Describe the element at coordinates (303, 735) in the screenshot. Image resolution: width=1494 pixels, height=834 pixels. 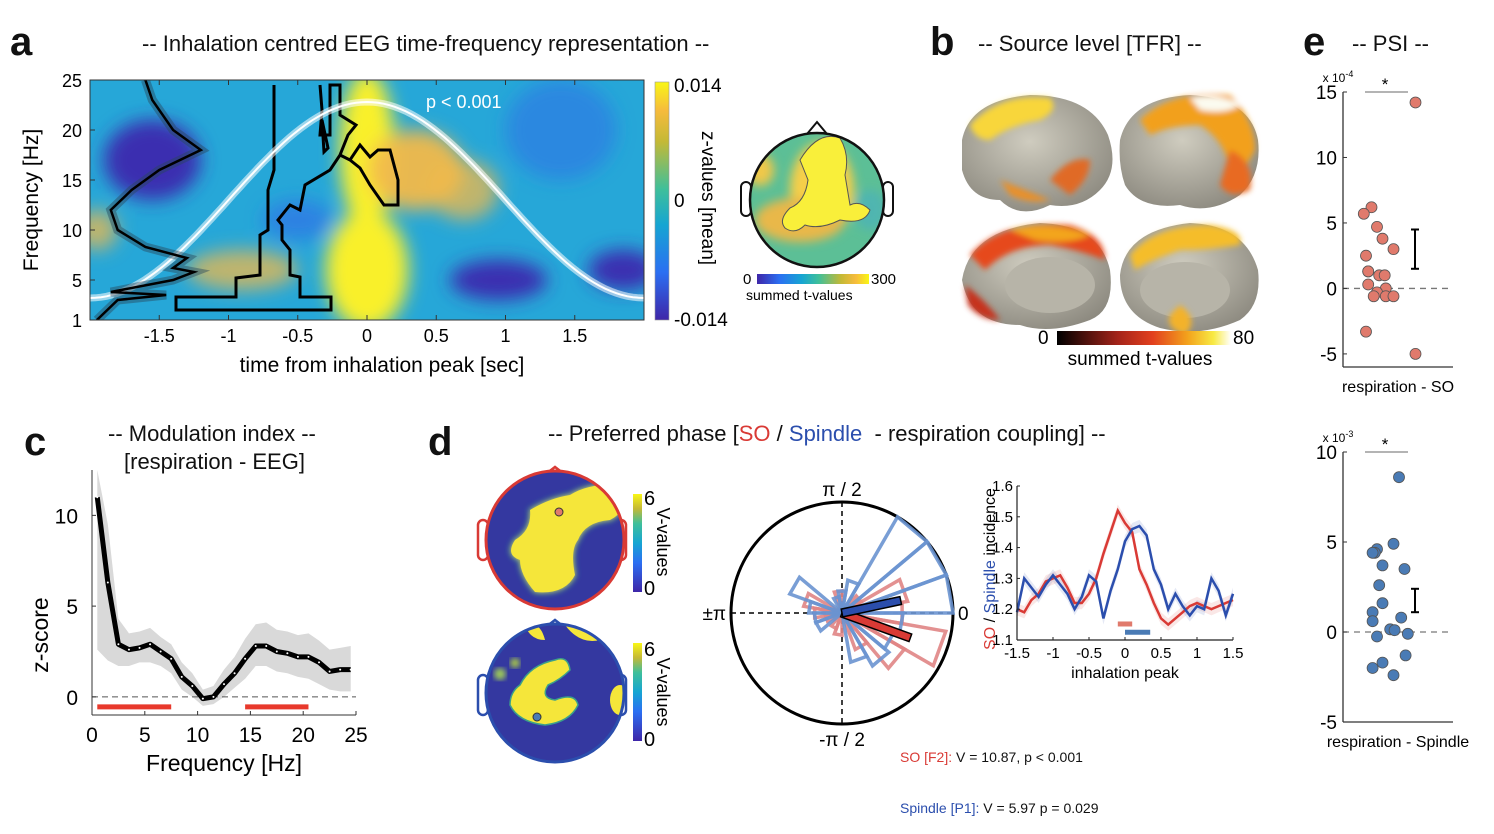
I see `mi-xtick-label: 20` at that location.